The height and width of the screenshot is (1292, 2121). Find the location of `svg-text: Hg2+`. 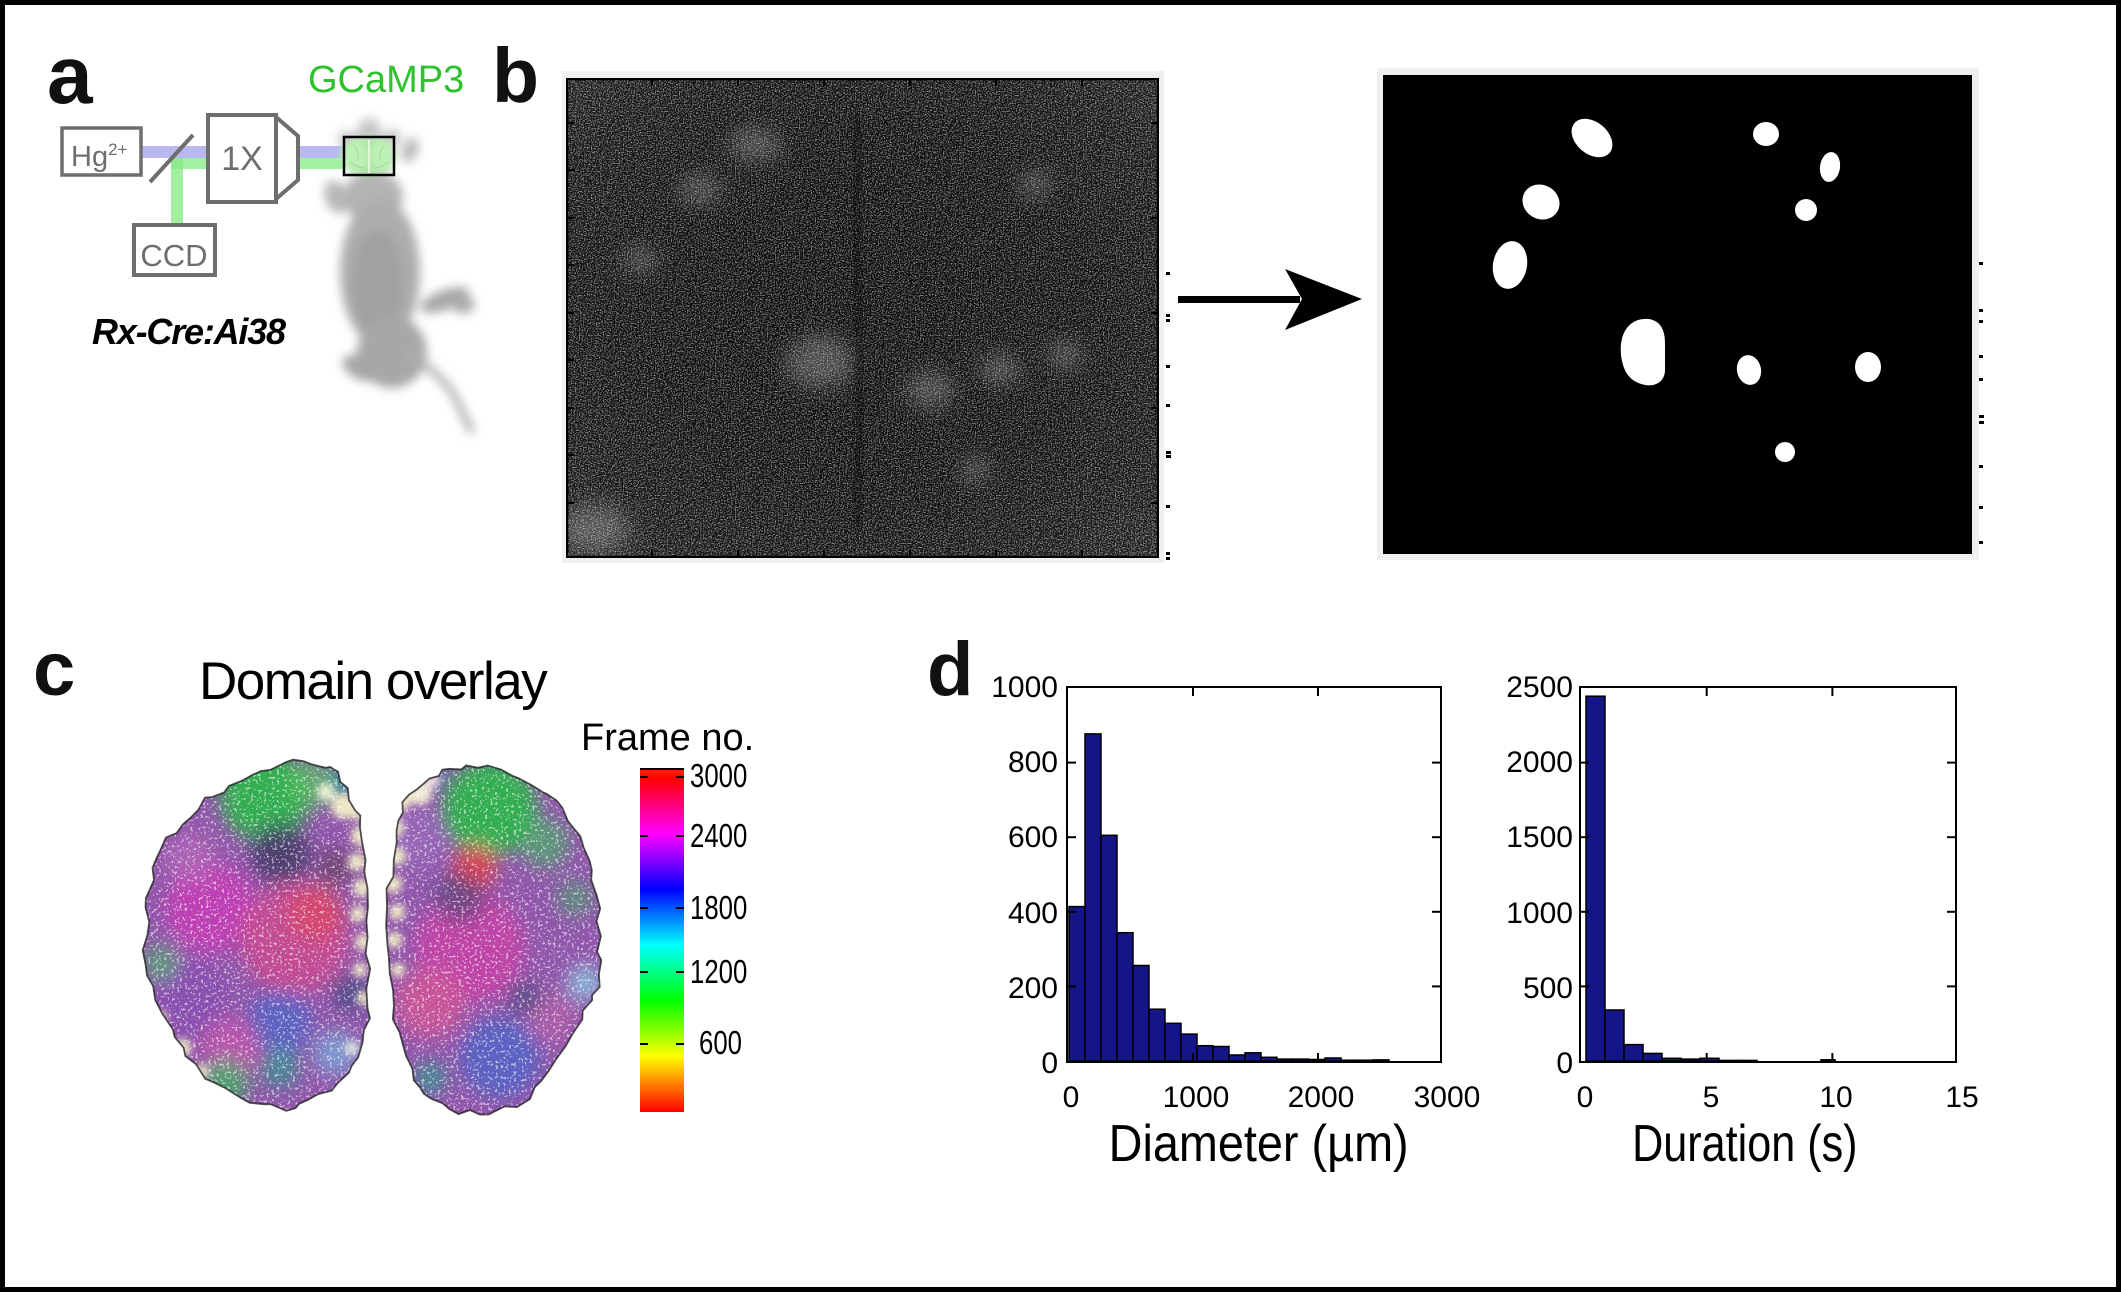

svg-text: Hg2+ is located at coordinates (99, 156).